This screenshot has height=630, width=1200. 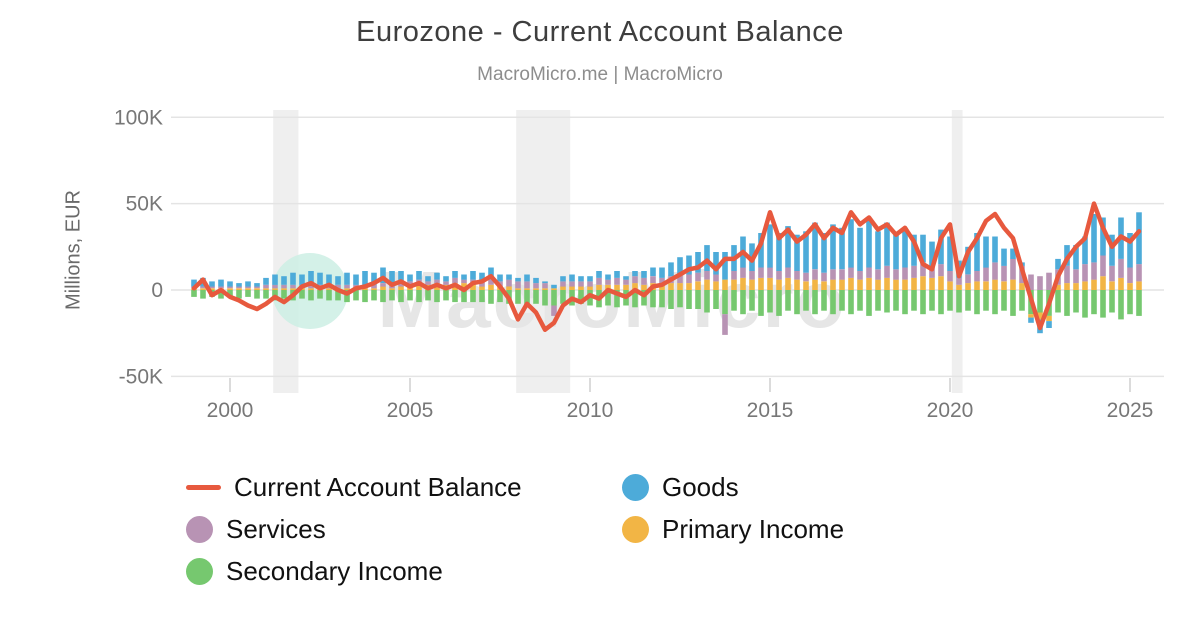 I want to click on x-tick-label: 2020, so click(x=950, y=410).